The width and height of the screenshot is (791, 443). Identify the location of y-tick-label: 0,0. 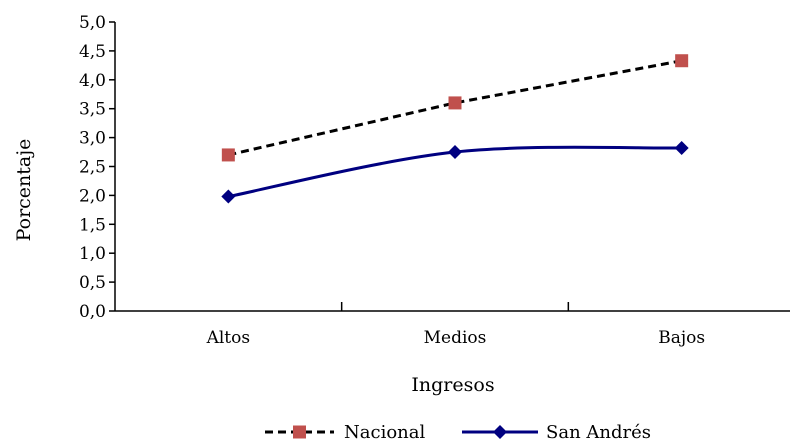
(92, 312).